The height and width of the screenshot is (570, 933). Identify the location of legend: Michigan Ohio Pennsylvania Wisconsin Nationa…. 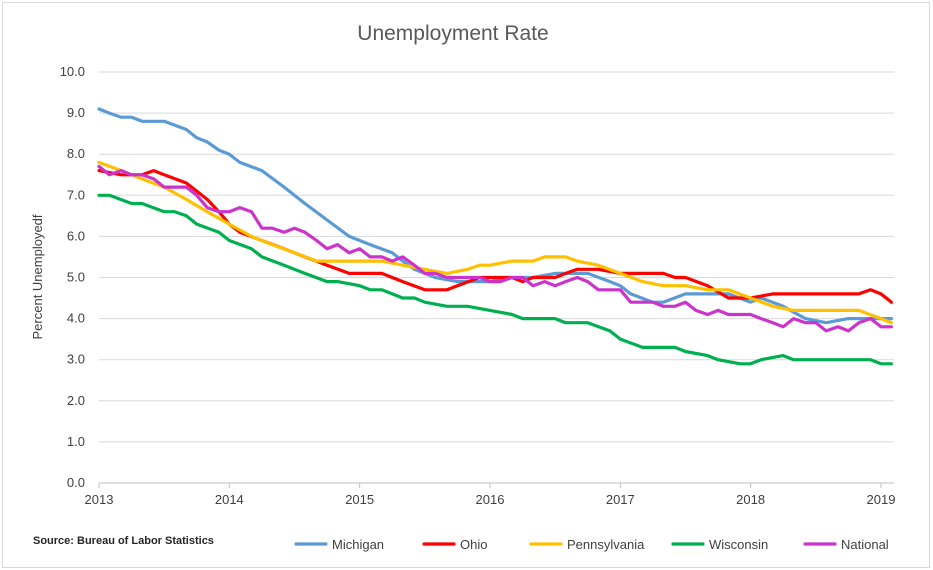
(591, 544).